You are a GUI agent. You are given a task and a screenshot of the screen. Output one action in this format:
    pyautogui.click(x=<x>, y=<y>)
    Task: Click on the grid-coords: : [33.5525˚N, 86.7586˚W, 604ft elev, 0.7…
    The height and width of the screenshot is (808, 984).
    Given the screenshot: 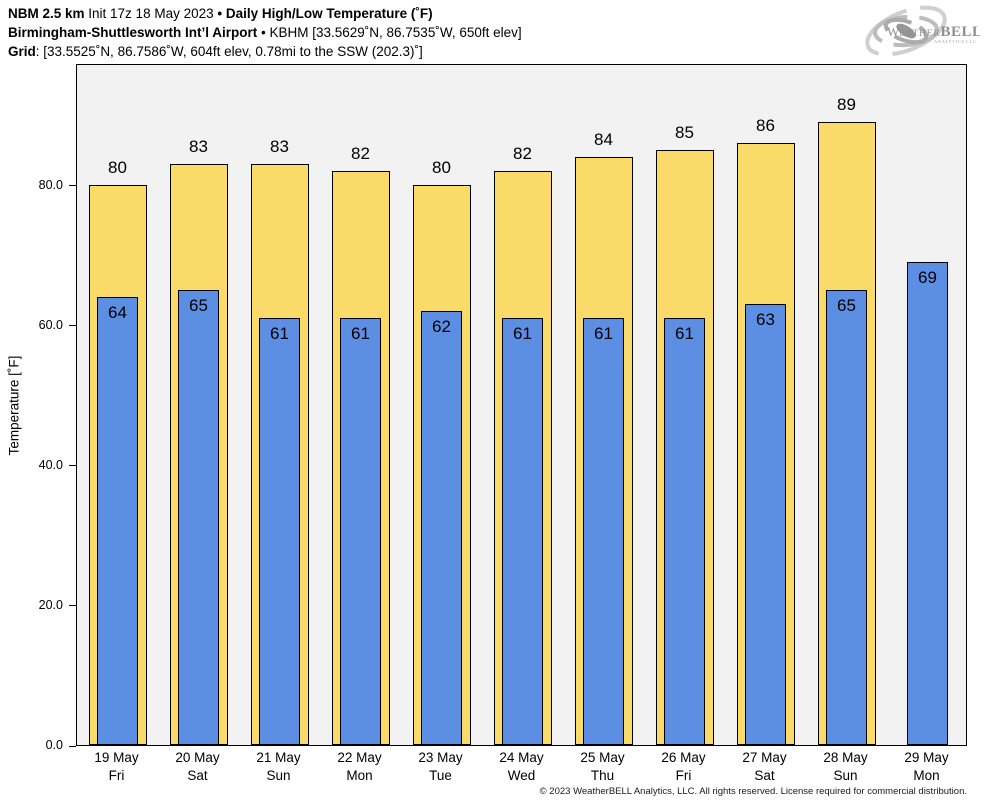 What is the action you would take?
    pyautogui.click(x=229, y=51)
    